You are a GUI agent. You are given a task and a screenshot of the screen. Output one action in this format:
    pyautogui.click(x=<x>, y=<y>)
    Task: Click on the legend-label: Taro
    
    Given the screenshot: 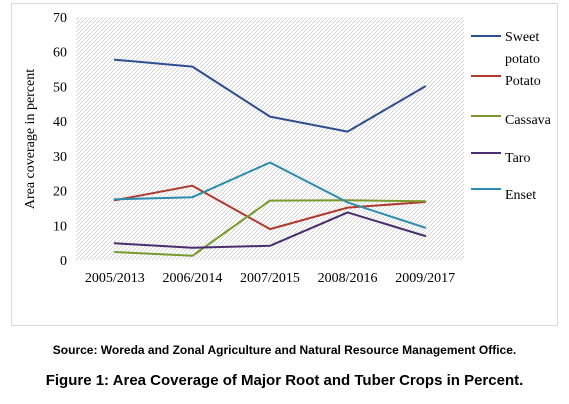 What is the action you would take?
    pyautogui.click(x=517, y=158)
    